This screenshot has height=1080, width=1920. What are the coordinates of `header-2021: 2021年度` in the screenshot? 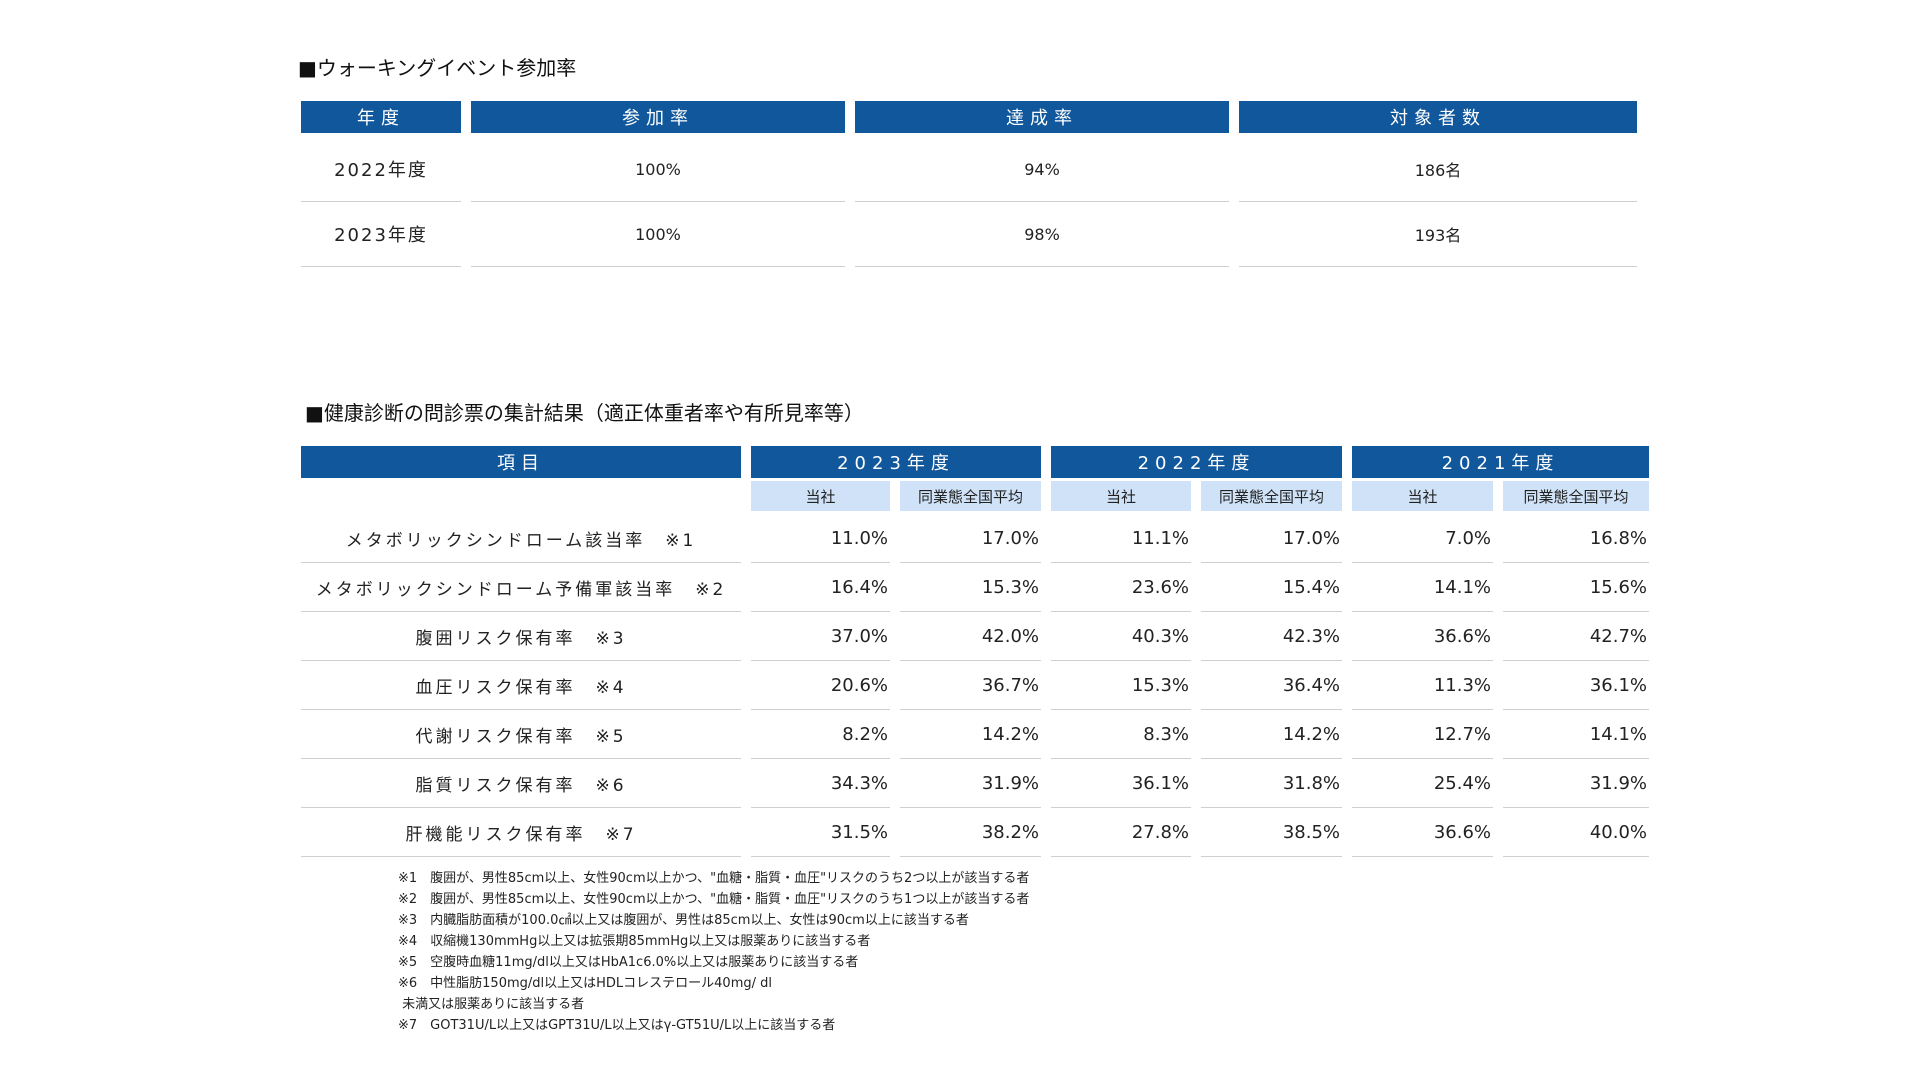 It's located at (1500, 462).